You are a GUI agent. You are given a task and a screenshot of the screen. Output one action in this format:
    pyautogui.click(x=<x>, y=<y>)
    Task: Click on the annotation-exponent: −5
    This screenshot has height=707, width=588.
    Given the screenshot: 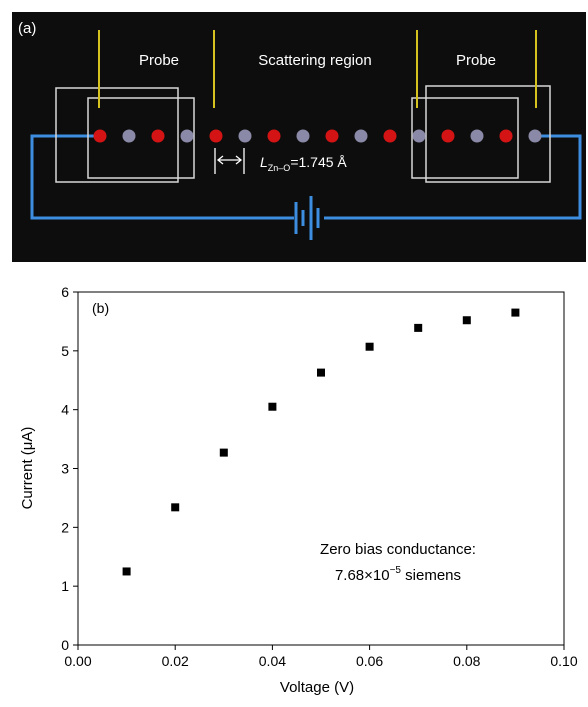 What is the action you would take?
    pyautogui.click(x=396, y=570)
    